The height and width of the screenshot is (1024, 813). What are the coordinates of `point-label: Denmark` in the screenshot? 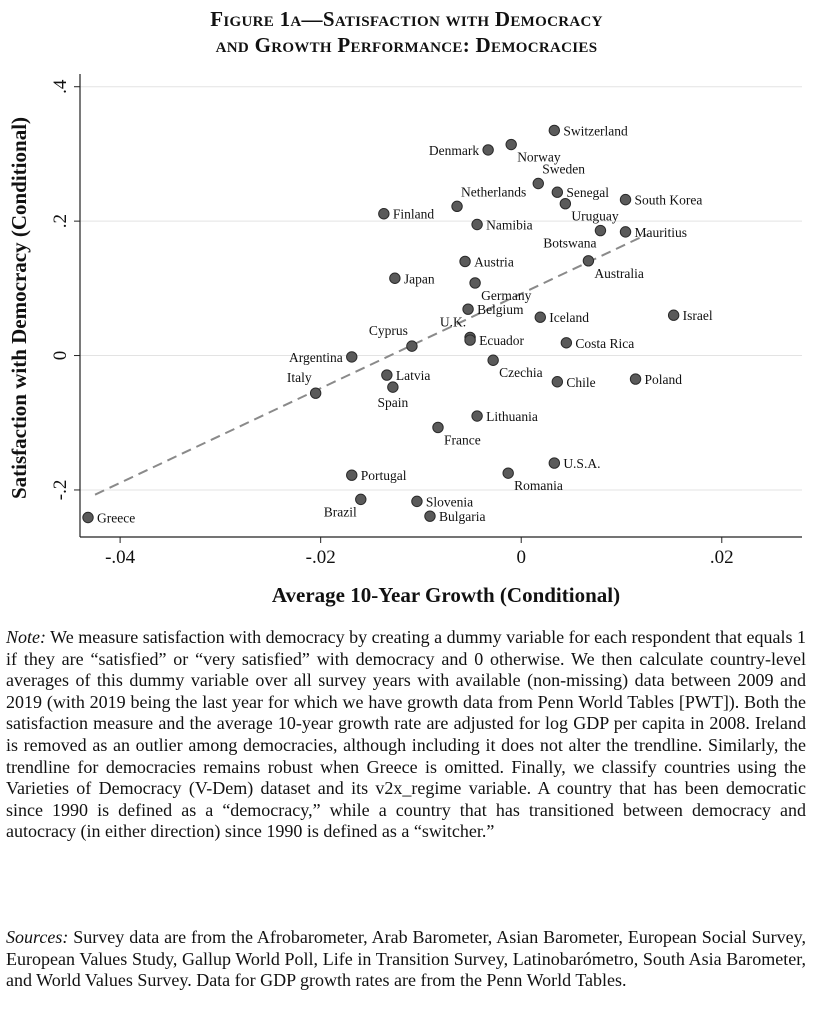 It's located at (454, 150).